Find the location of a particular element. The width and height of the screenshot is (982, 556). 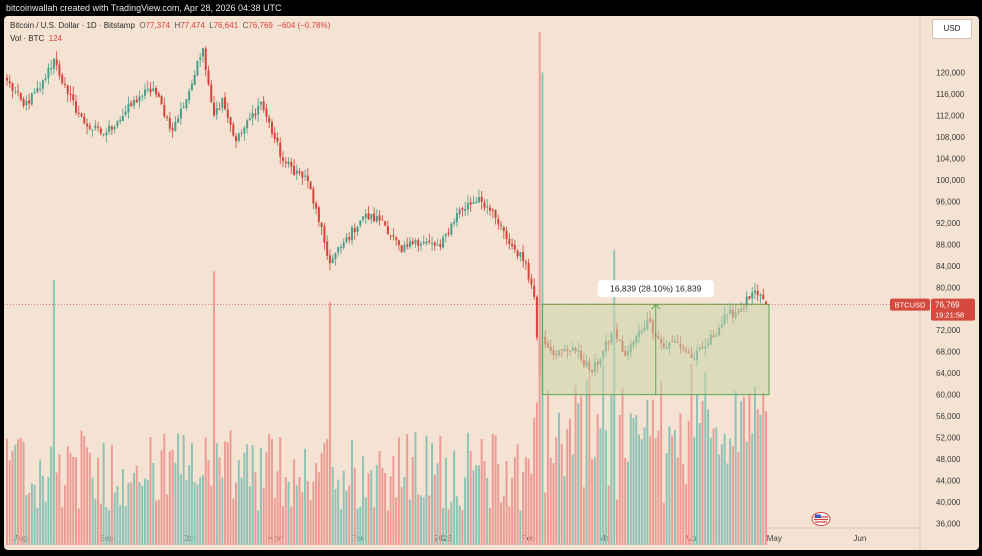

y-tick-label: 64,000 is located at coordinates (948, 373).